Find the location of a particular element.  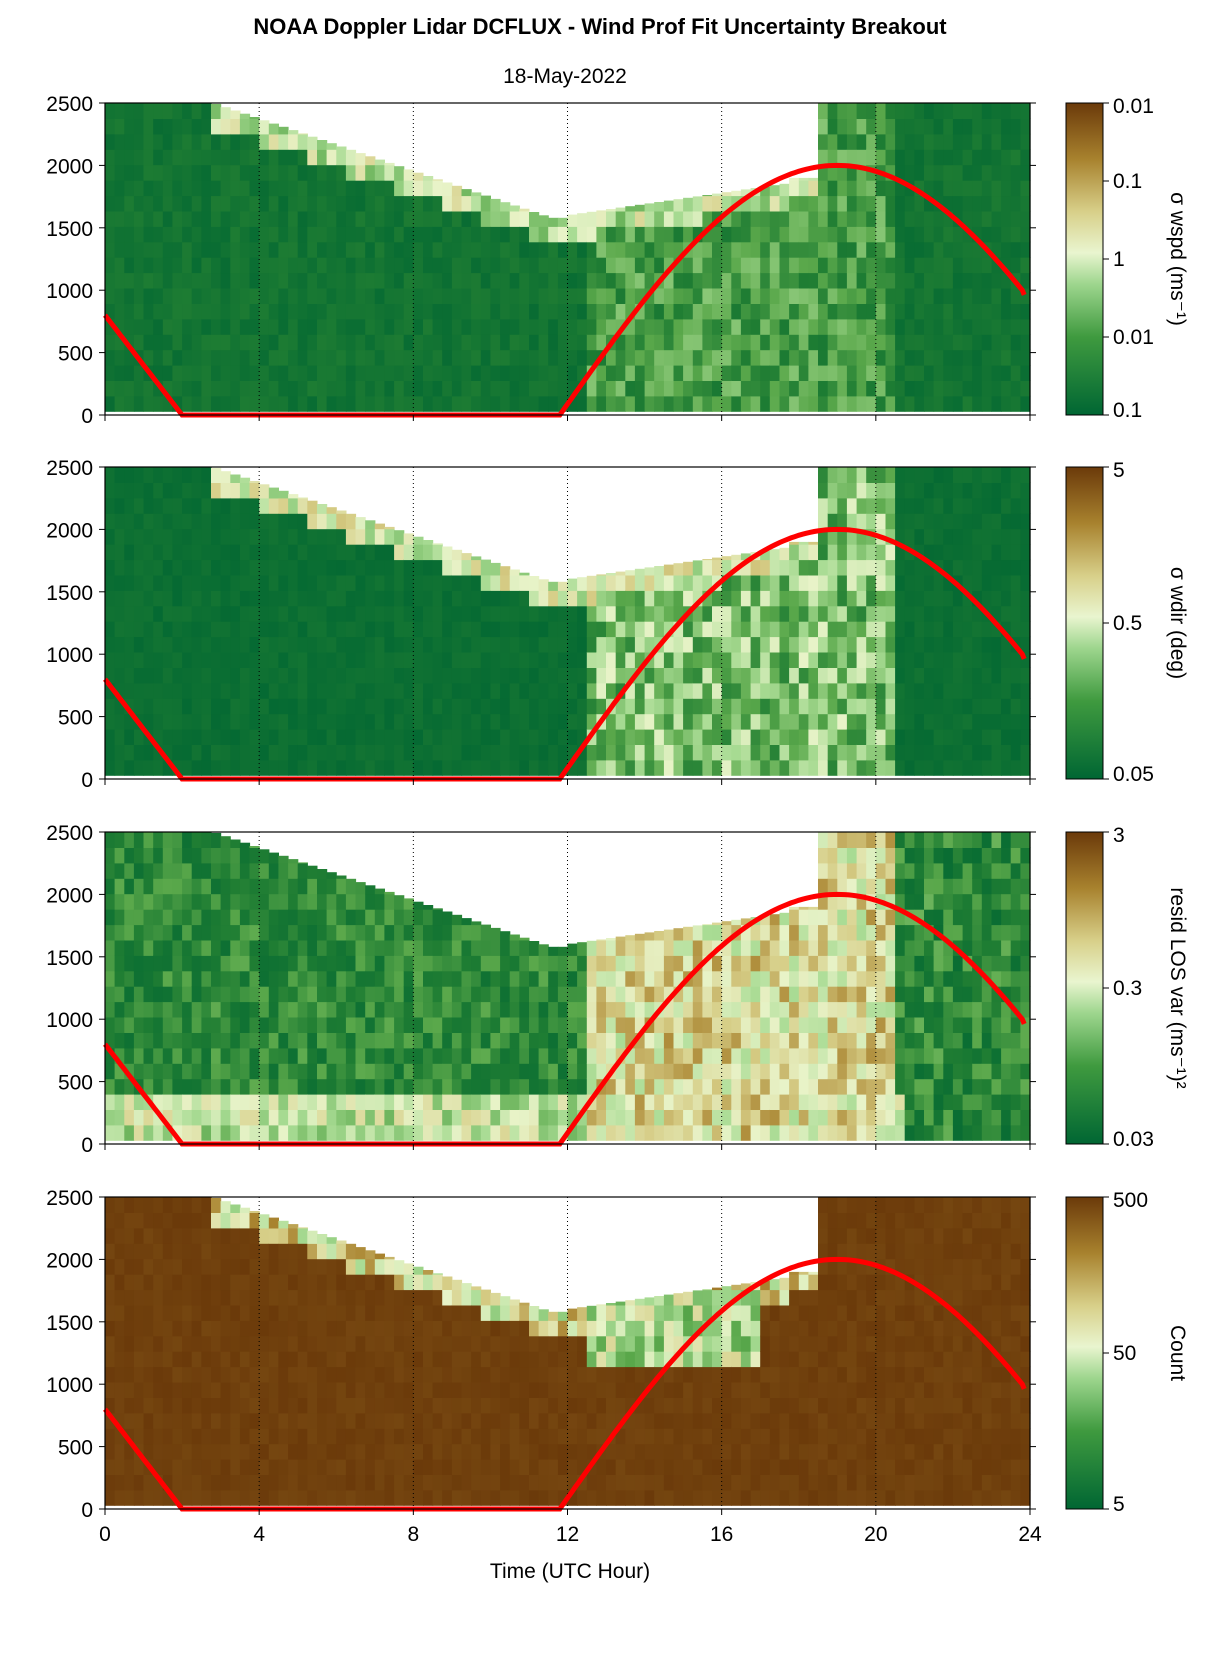

y-tick-label: 2000 is located at coordinates (69, 530).